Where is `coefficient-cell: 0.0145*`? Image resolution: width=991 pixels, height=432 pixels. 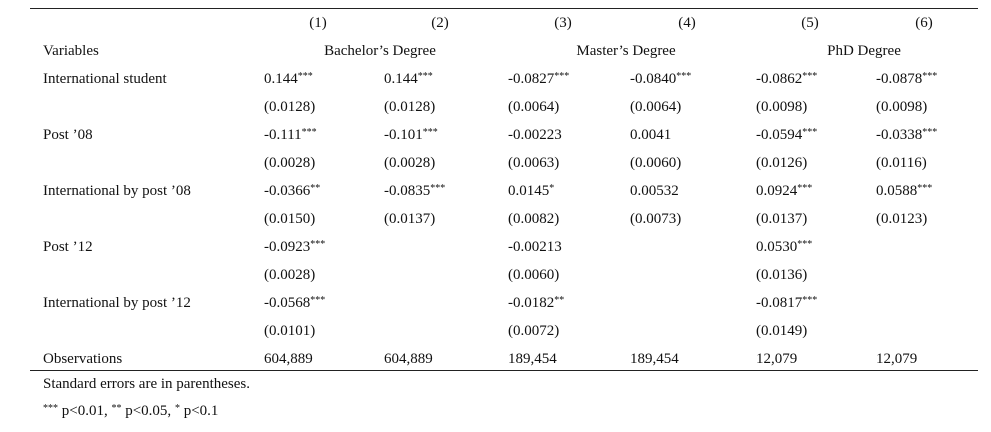
coefficient-cell: 0.0145* is located at coordinates (563, 191).